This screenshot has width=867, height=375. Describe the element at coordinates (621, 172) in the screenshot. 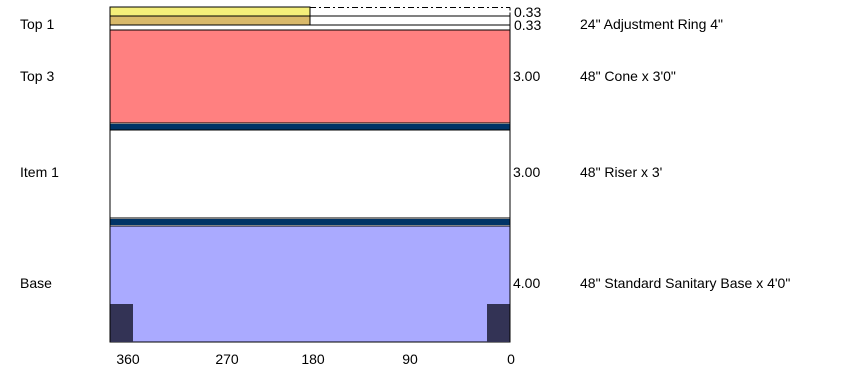

I see `desc-riser: 48" Riser x 3'` at that location.